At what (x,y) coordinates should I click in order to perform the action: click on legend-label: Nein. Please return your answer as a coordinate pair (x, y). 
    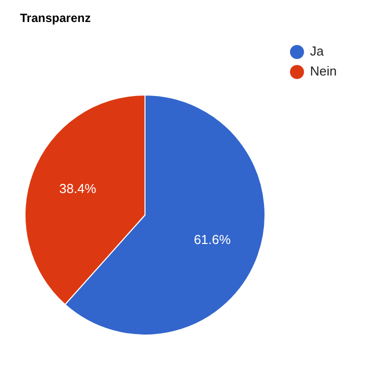
    Looking at the image, I should click on (323, 70).